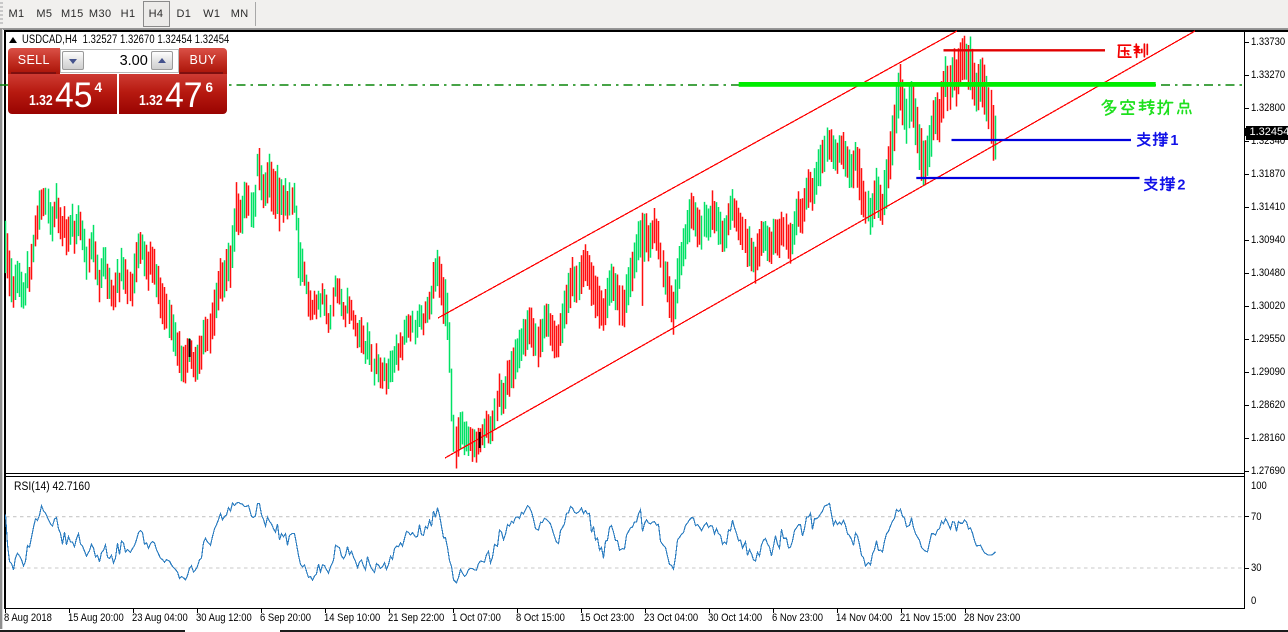 The height and width of the screenshot is (632, 1288). I want to click on svg-text: 1, so click(1174, 141).